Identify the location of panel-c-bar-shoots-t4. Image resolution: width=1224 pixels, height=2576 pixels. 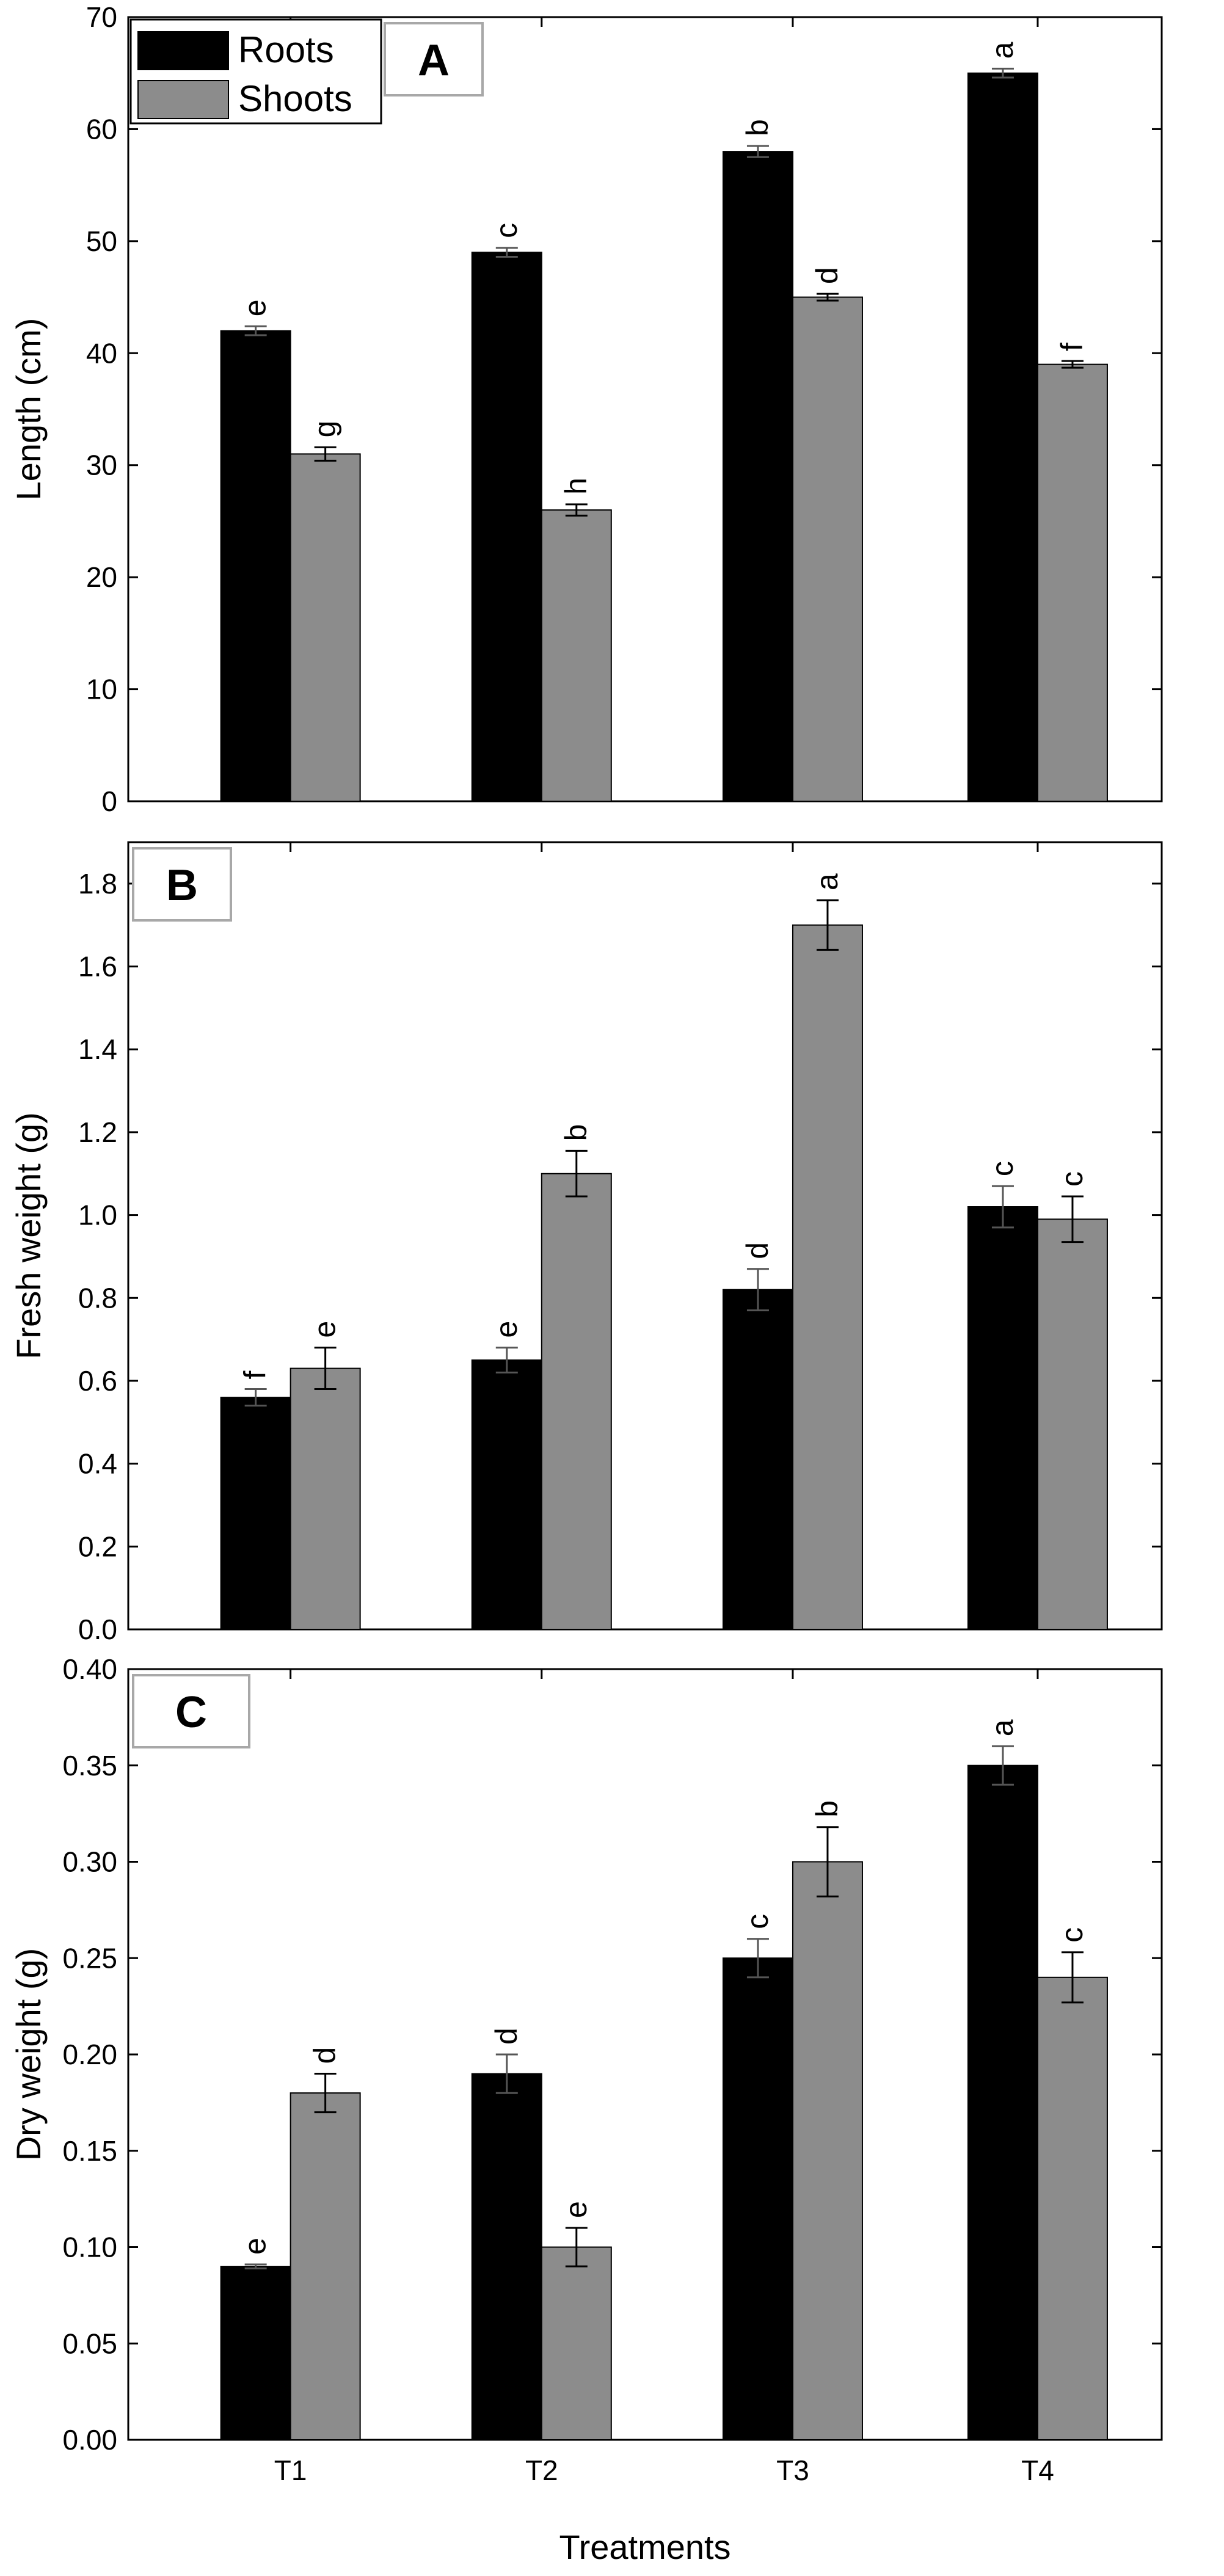
(1072, 2208).